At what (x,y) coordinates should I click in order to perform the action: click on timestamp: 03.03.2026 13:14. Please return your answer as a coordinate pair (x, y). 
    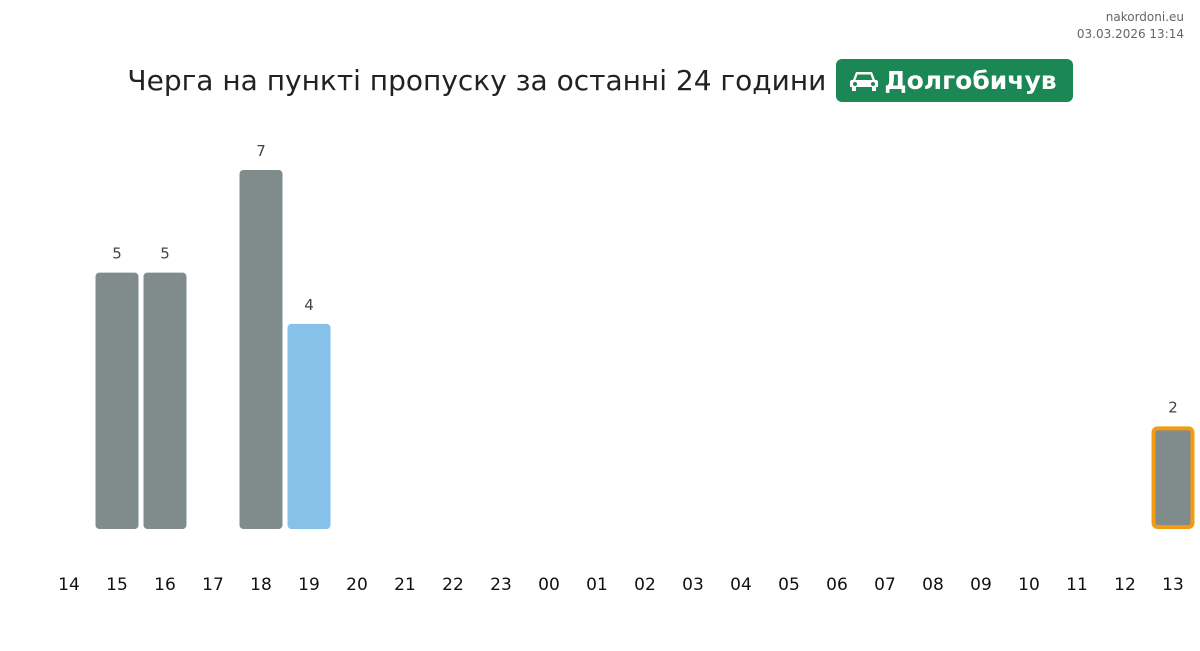
    Looking at the image, I should click on (1130, 34).